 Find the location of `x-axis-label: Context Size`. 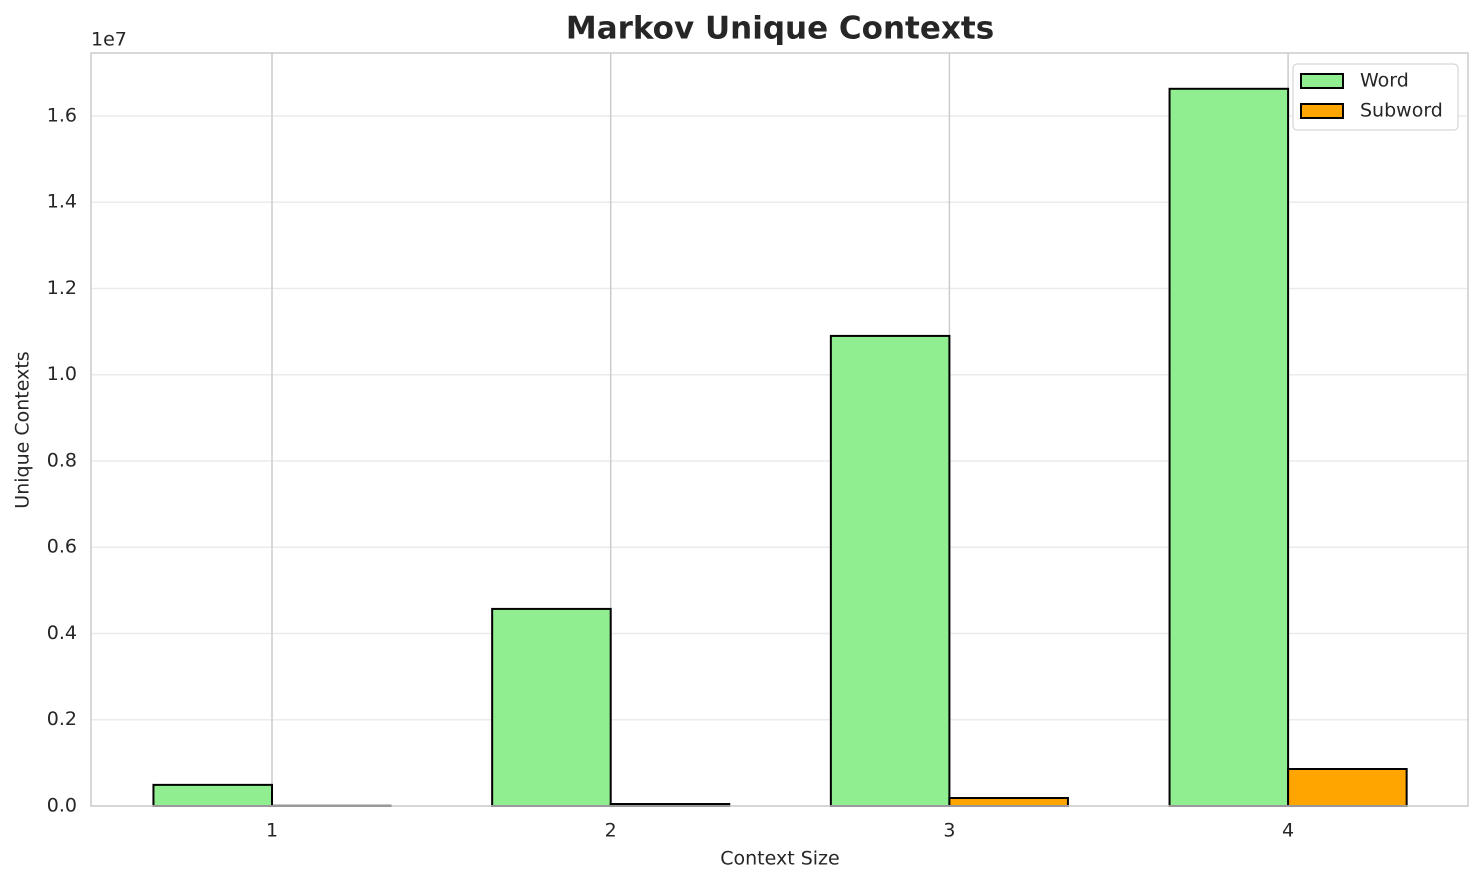

x-axis-label: Context Size is located at coordinates (779, 859).